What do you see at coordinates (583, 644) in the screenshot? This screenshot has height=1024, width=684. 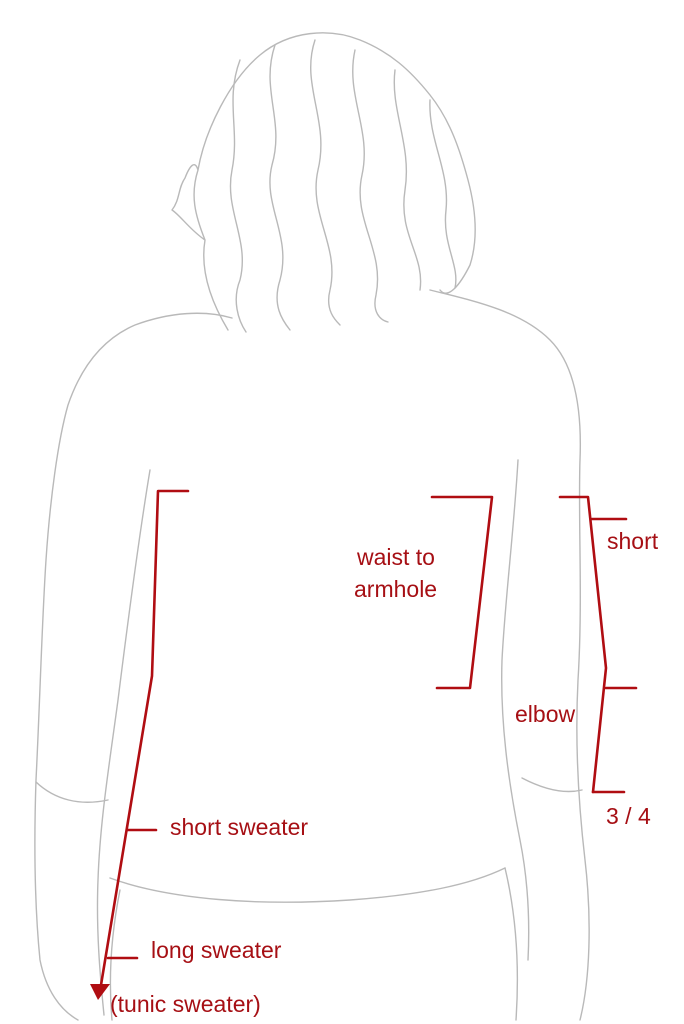 I see `sleeve-length-bracket` at bounding box center [583, 644].